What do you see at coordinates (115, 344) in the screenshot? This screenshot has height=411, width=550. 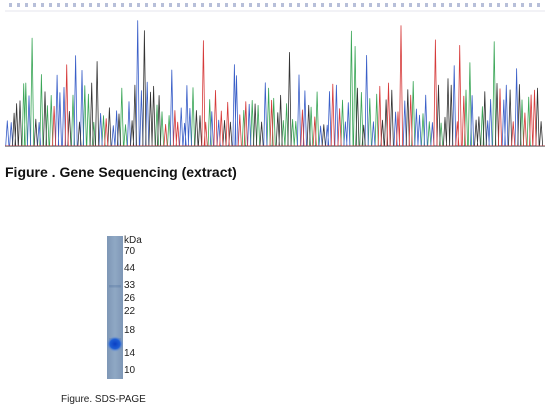 I see `protein-band` at bounding box center [115, 344].